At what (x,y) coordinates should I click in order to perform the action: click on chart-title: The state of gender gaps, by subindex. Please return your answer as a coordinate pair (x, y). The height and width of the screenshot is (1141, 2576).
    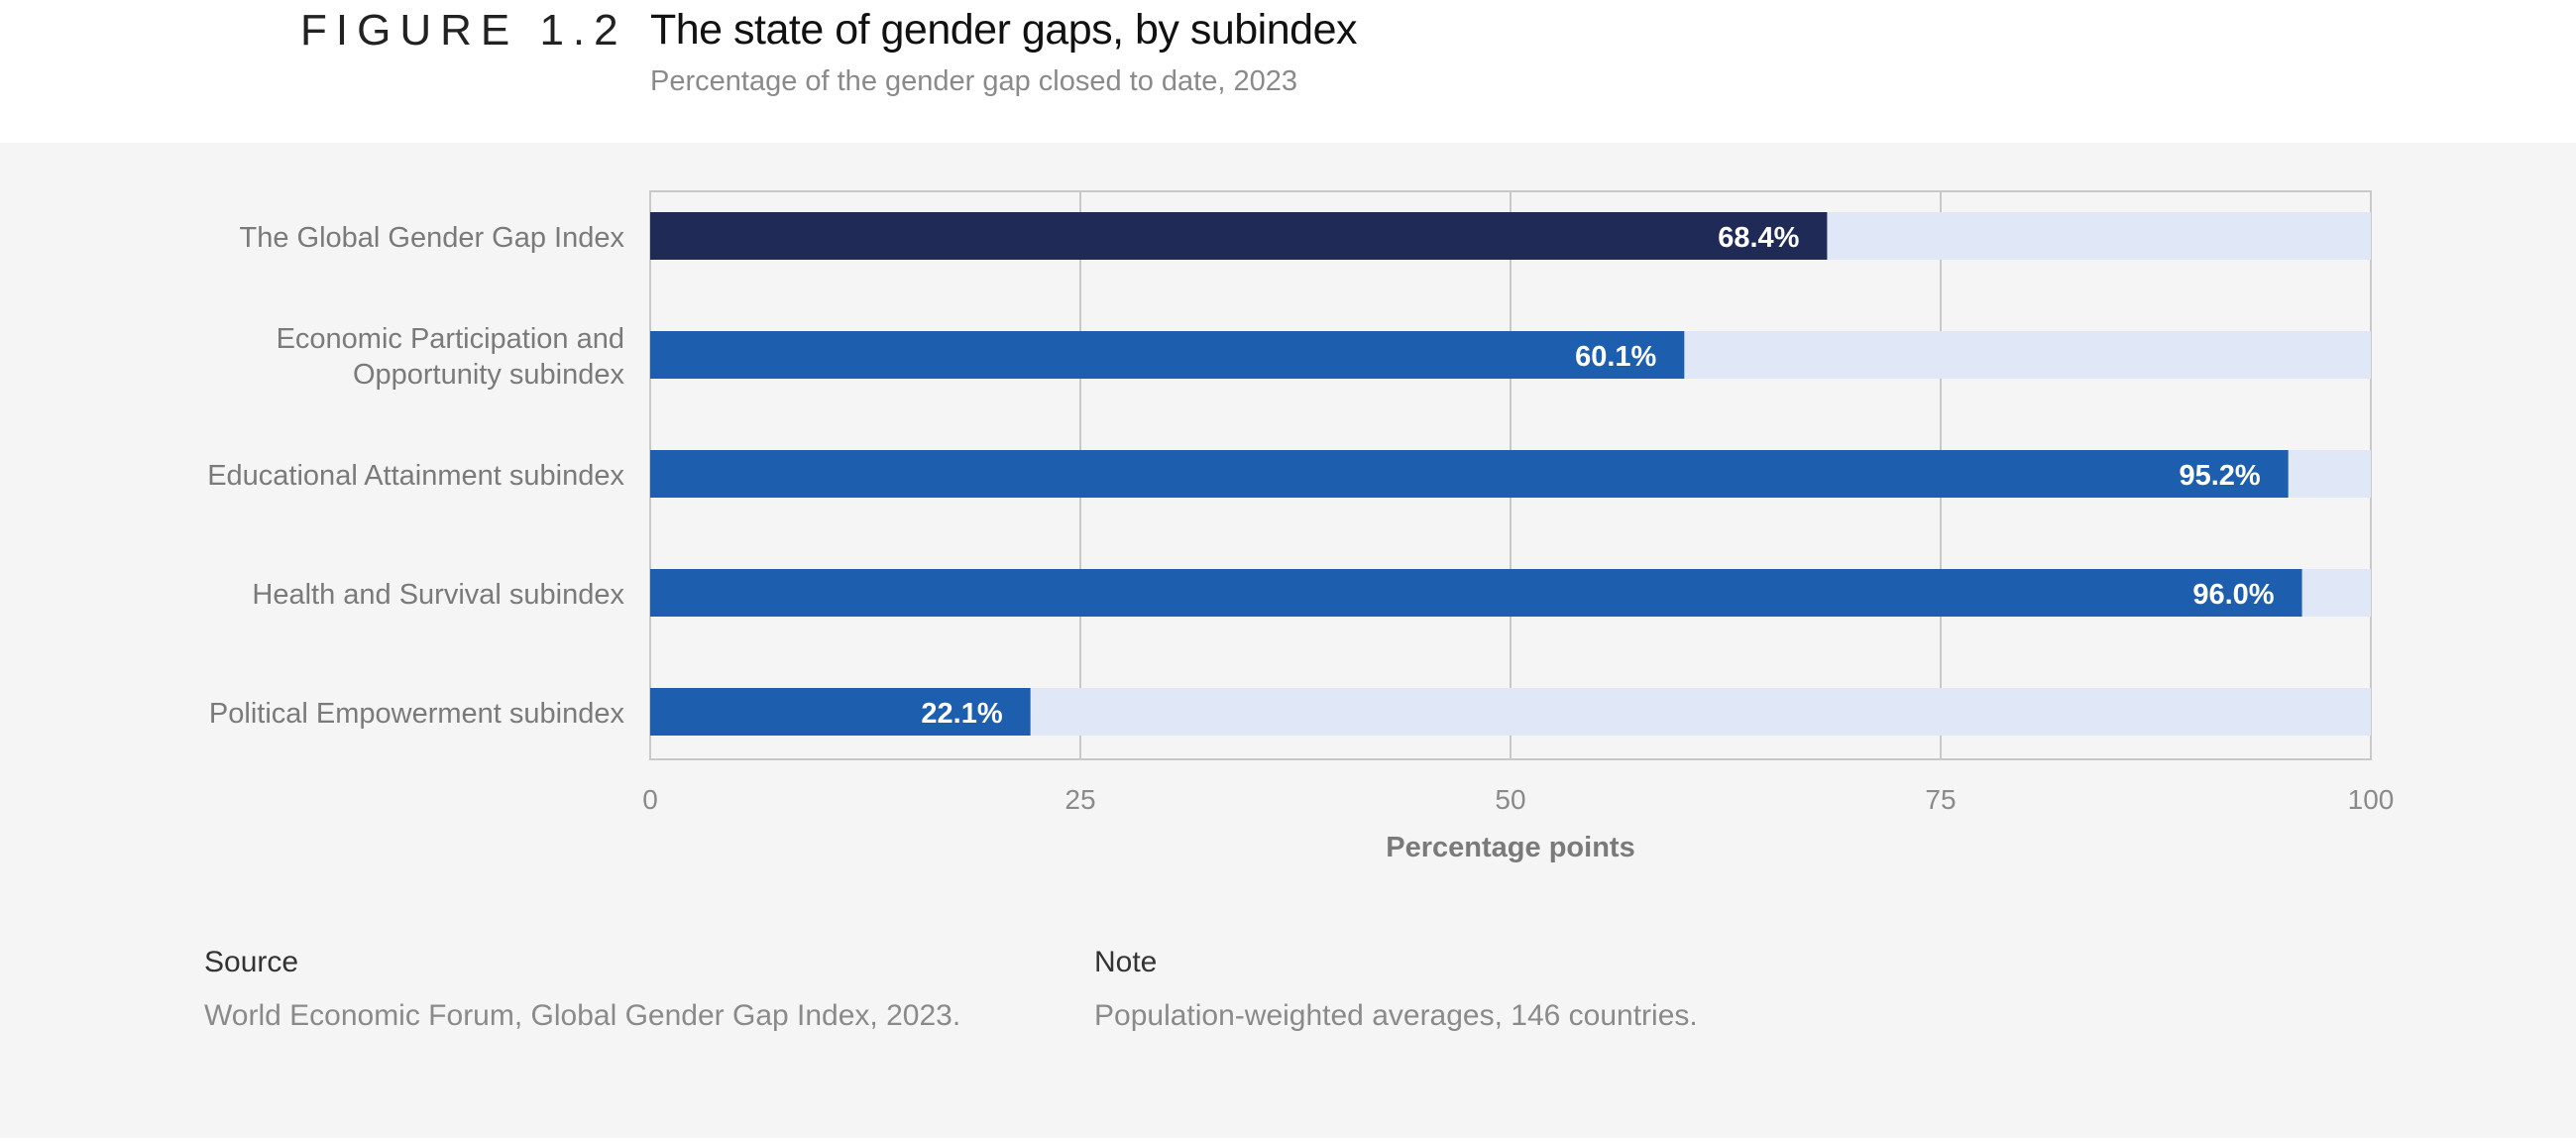
    Looking at the image, I should click on (1003, 30).